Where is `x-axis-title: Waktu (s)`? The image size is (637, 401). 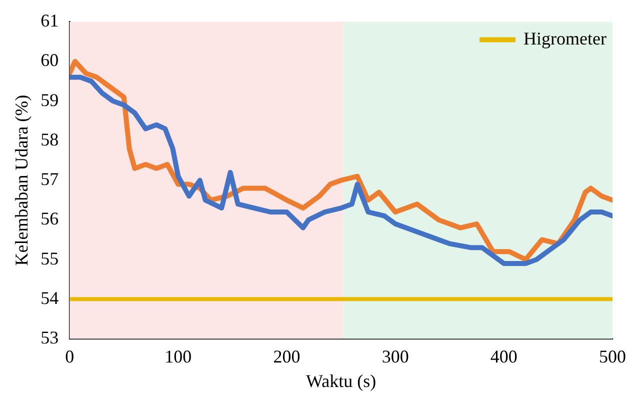 x-axis-title: Waktu (s) is located at coordinates (341, 380).